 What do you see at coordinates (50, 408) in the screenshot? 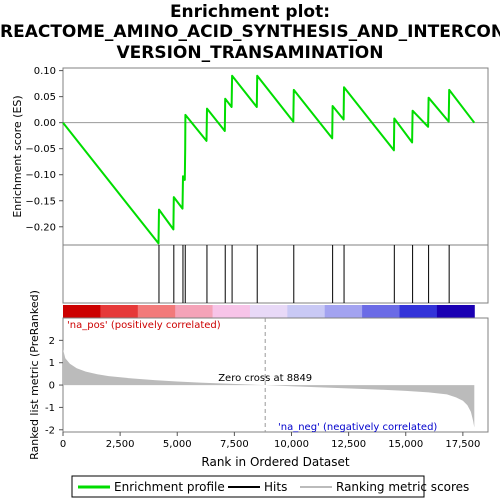
I see `rank-y-tick-label: -1` at bounding box center [50, 408].